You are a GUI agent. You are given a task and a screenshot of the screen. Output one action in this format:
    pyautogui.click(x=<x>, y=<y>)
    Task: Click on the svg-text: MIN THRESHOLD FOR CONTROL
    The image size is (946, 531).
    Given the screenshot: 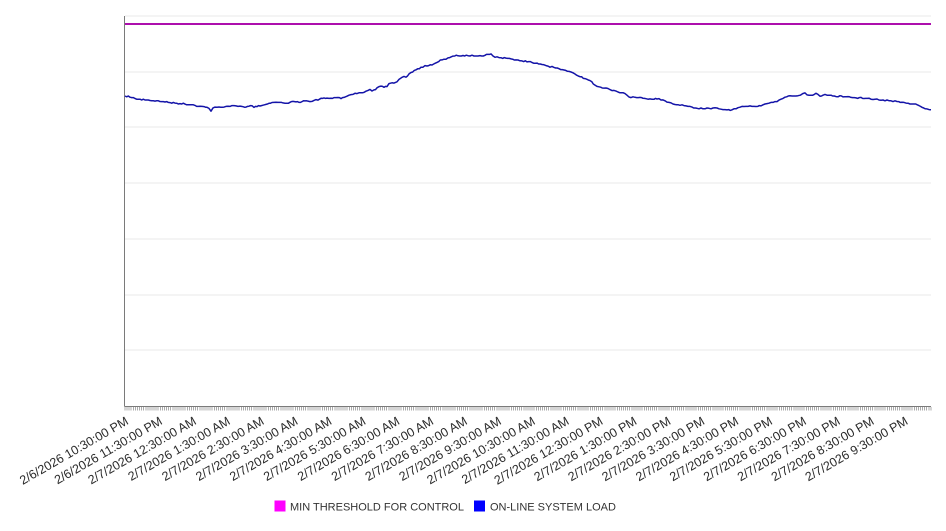 What is the action you would take?
    pyautogui.click(x=377, y=507)
    